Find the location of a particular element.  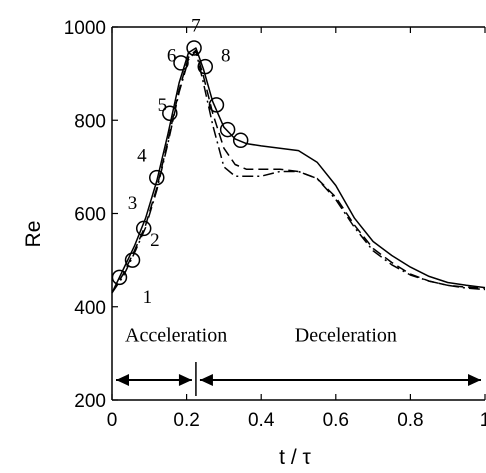

y-axis-title: Re is located at coordinates (33, 234).